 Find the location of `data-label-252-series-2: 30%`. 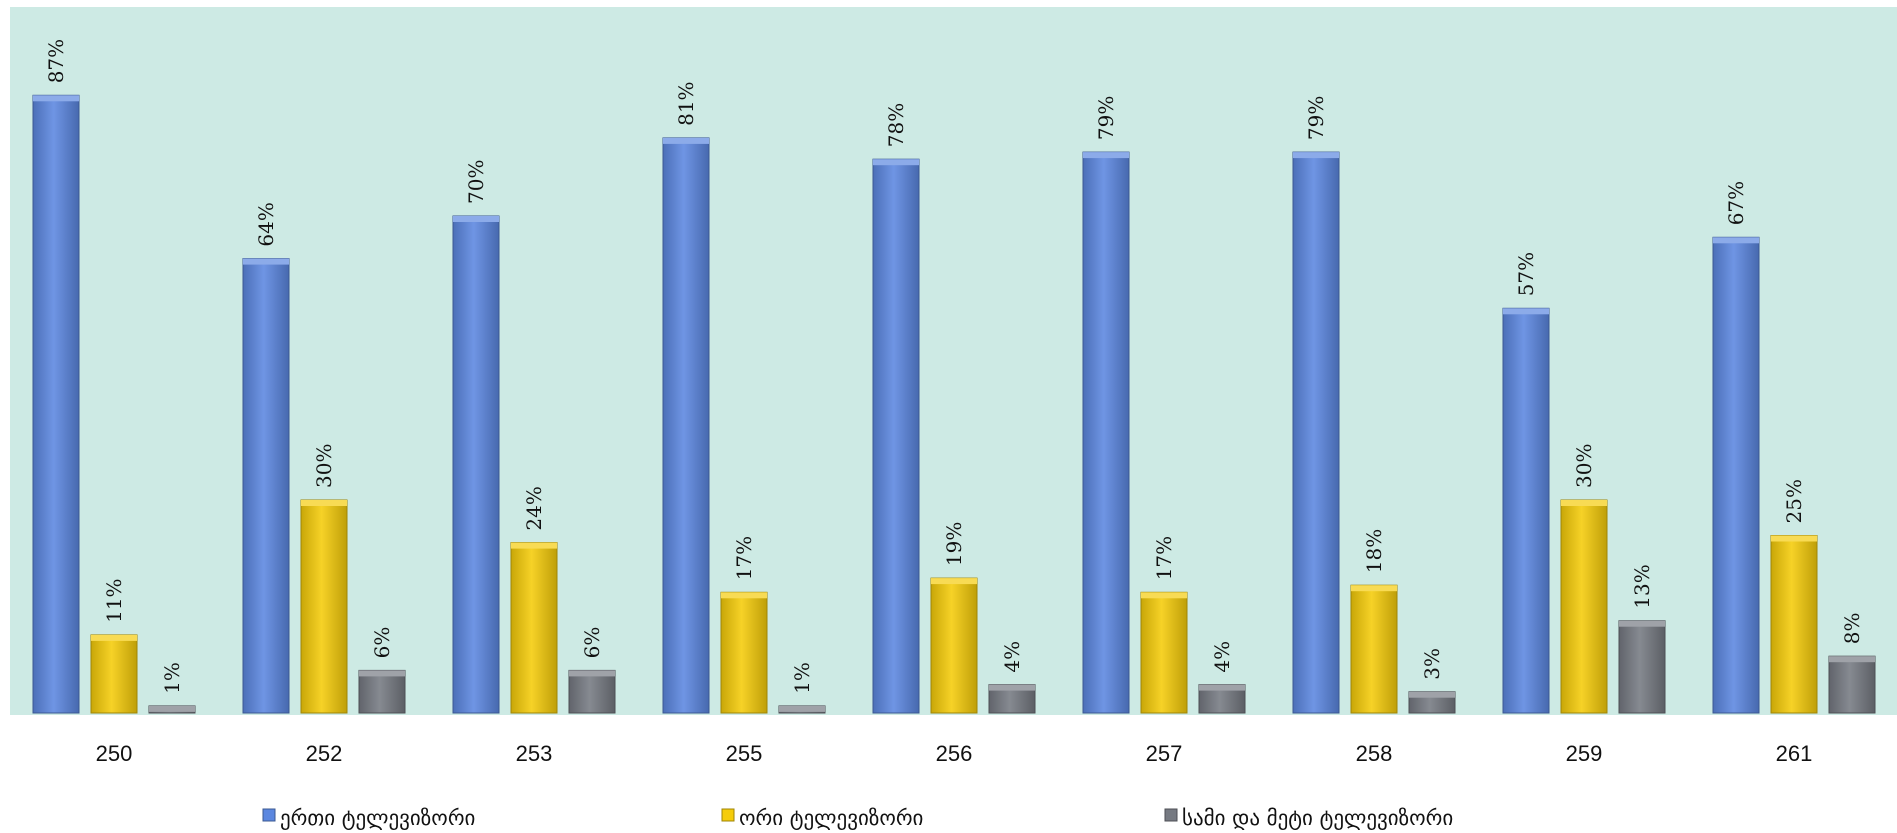

data-label-252-series-2: 30% is located at coordinates (324, 466).